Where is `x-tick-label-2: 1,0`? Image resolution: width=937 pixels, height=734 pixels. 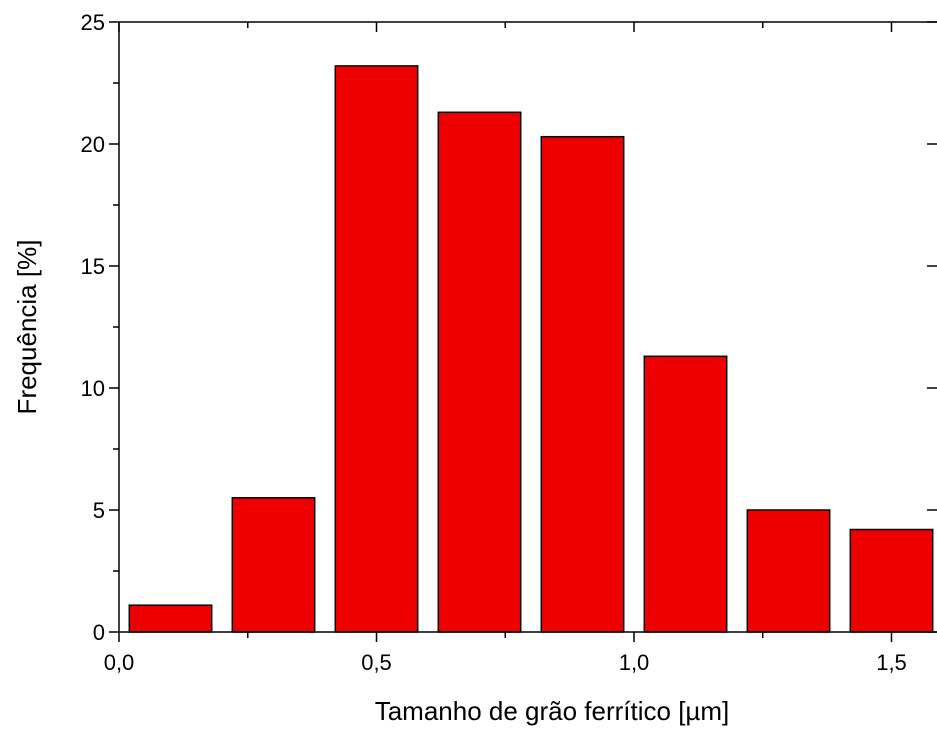
x-tick-label-2: 1,0 is located at coordinates (634, 662).